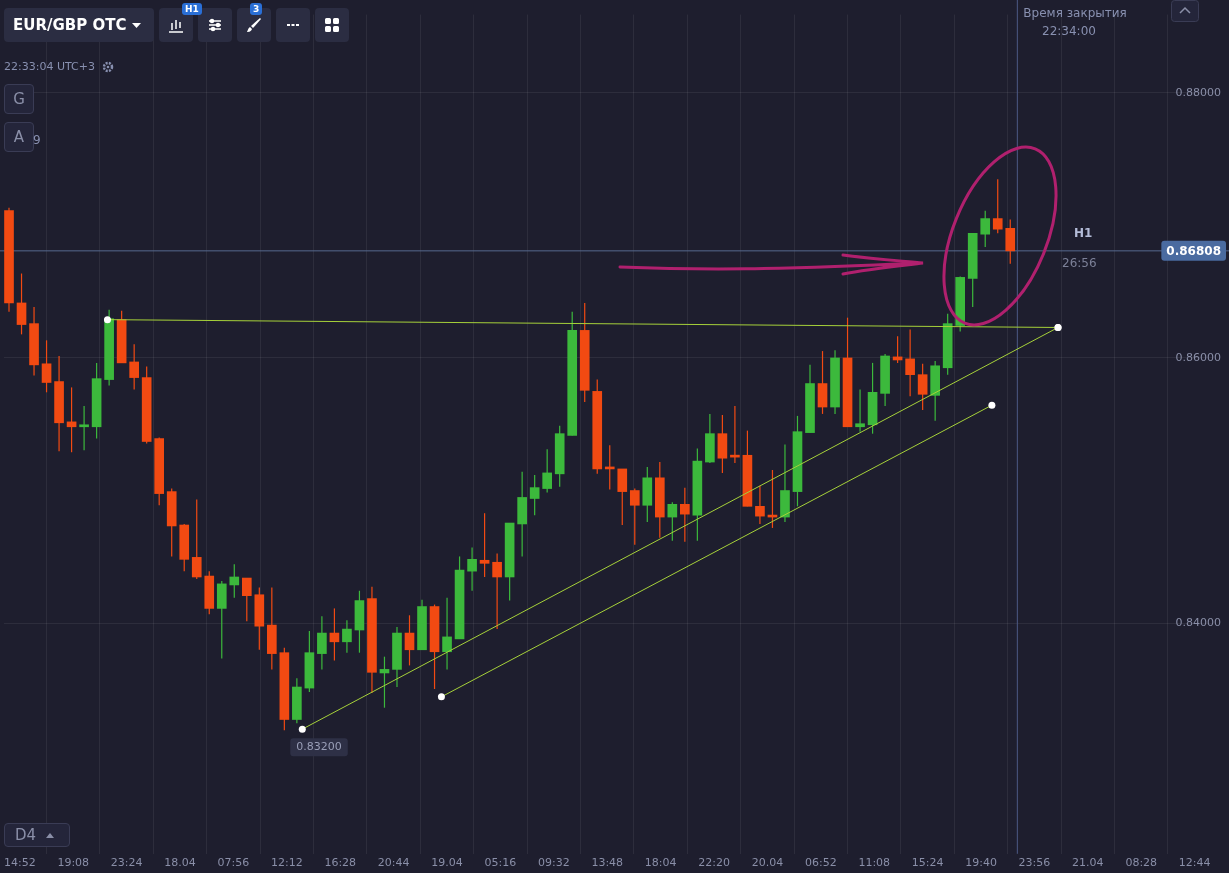 The height and width of the screenshot is (873, 1229). Describe the element at coordinates (126, 863) in the screenshot. I see `x-tick-label: 23:24` at that location.